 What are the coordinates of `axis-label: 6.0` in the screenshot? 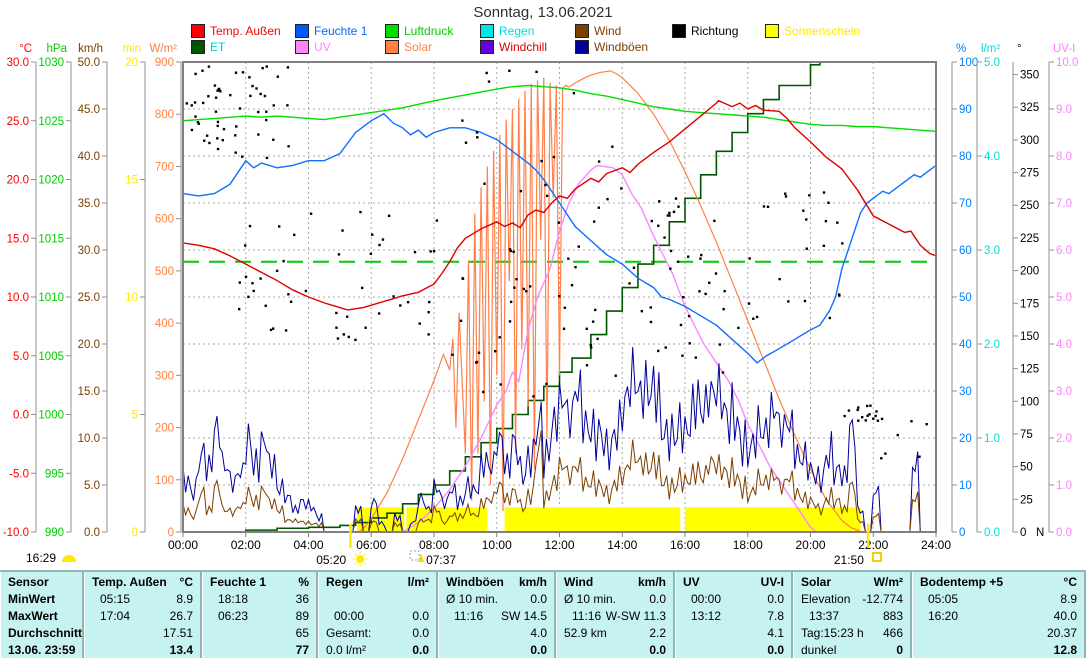 It's located at (1064, 251).